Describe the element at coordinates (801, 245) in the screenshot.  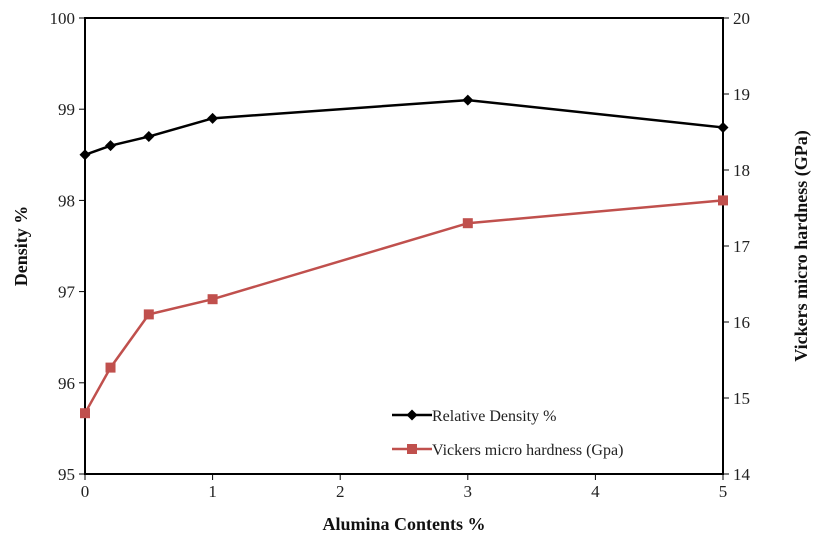
I see `right-y-axis-title: Vickers micro hardness (GPa)` at that location.